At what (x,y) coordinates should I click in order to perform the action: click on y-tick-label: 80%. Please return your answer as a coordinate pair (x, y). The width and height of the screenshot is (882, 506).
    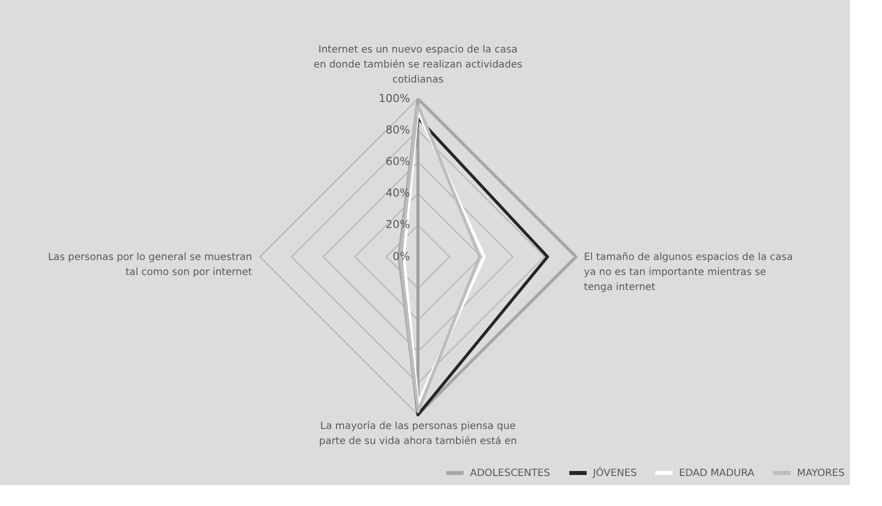
    Looking at the image, I should click on (398, 129).